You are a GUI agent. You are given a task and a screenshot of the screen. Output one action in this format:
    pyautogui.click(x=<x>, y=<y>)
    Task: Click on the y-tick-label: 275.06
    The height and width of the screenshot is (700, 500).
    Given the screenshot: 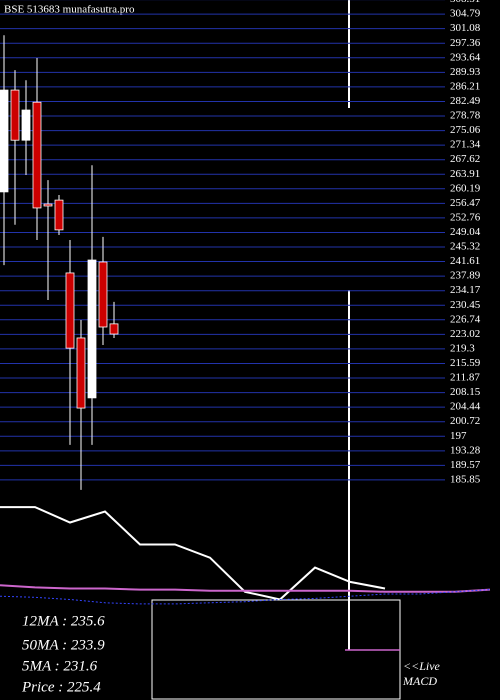 What is the action you would take?
    pyautogui.click(x=465, y=130)
    